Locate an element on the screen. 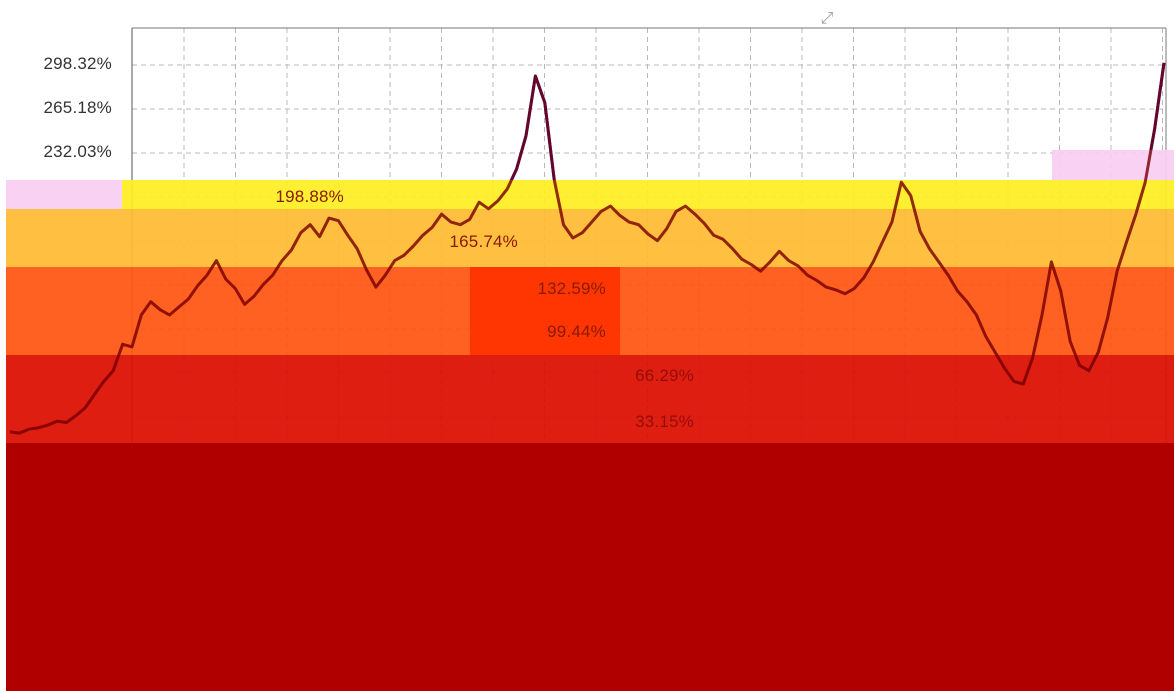  y-tick-label: 198.88% is located at coordinates (309, 196).